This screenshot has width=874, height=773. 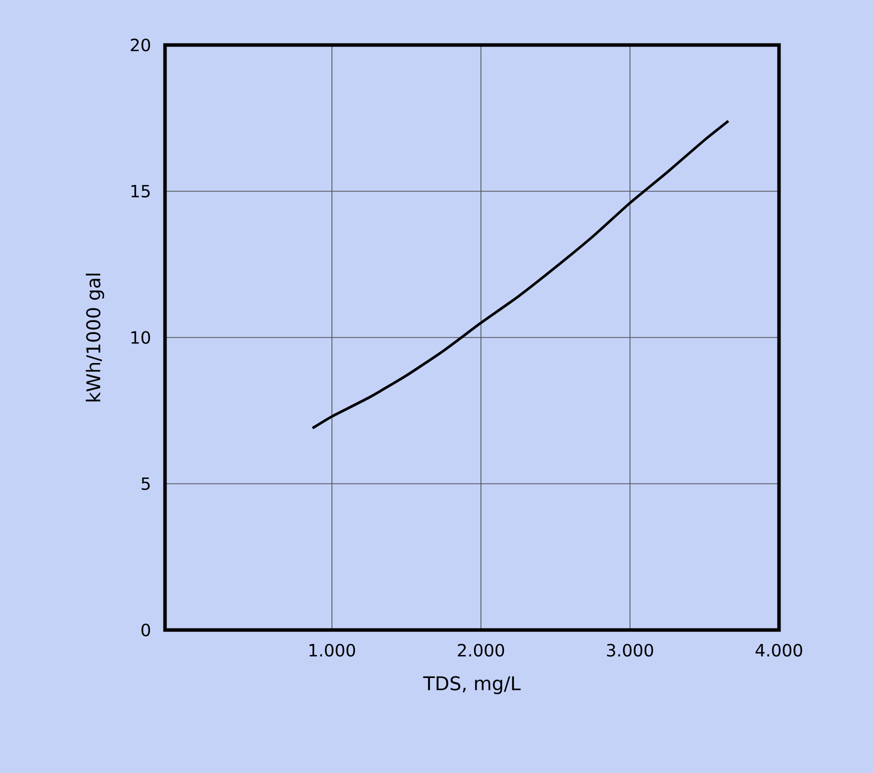 I want to click on y-tick-label: 0, so click(x=146, y=630).